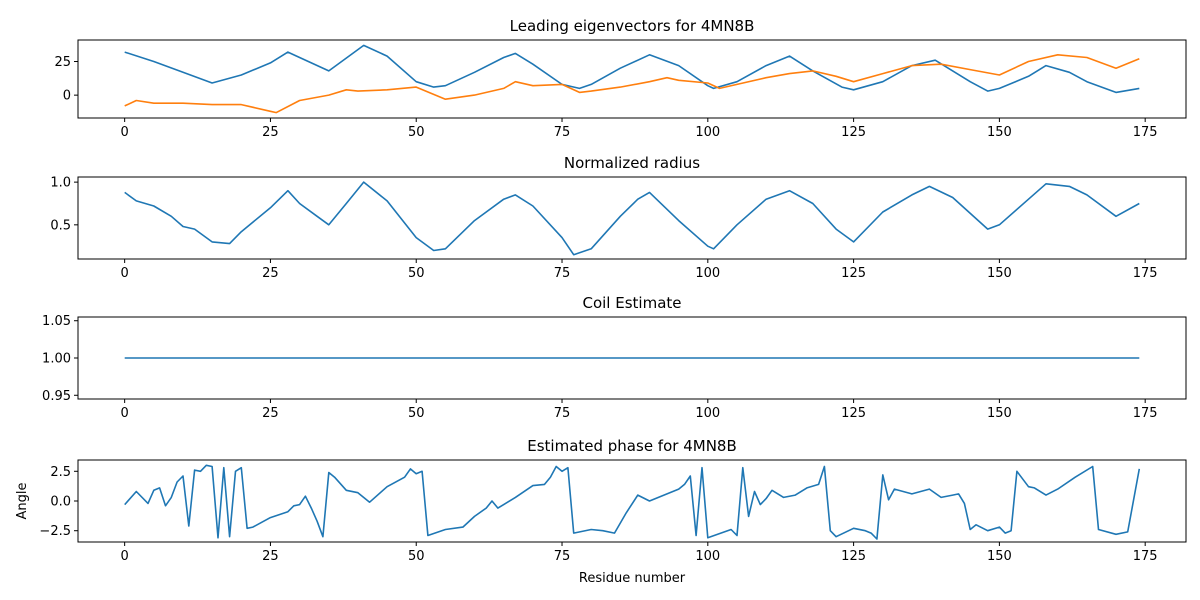 This screenshot has width=1200, height=600. What do you see at coordinates (56, 359) in the screenshot?
I see `y-tick-label: 1.00` at bounding box center [56, 359].